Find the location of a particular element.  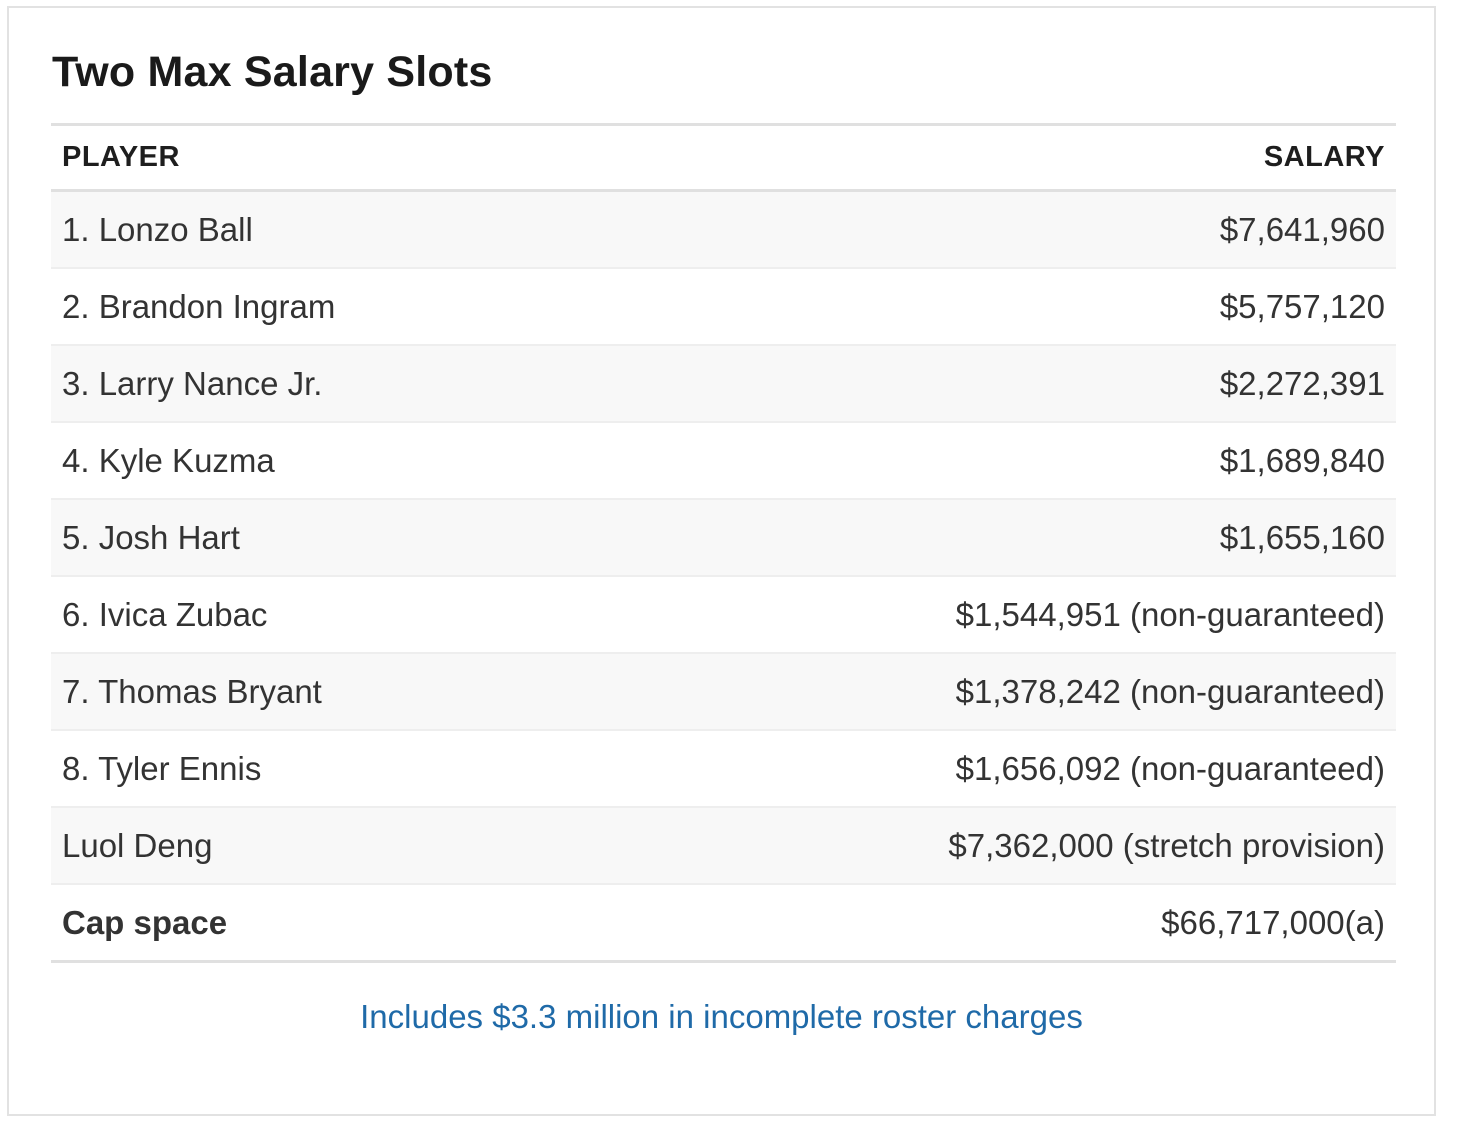

player-name: 7. Thomas Bryant is located at coordinates (192, 691).